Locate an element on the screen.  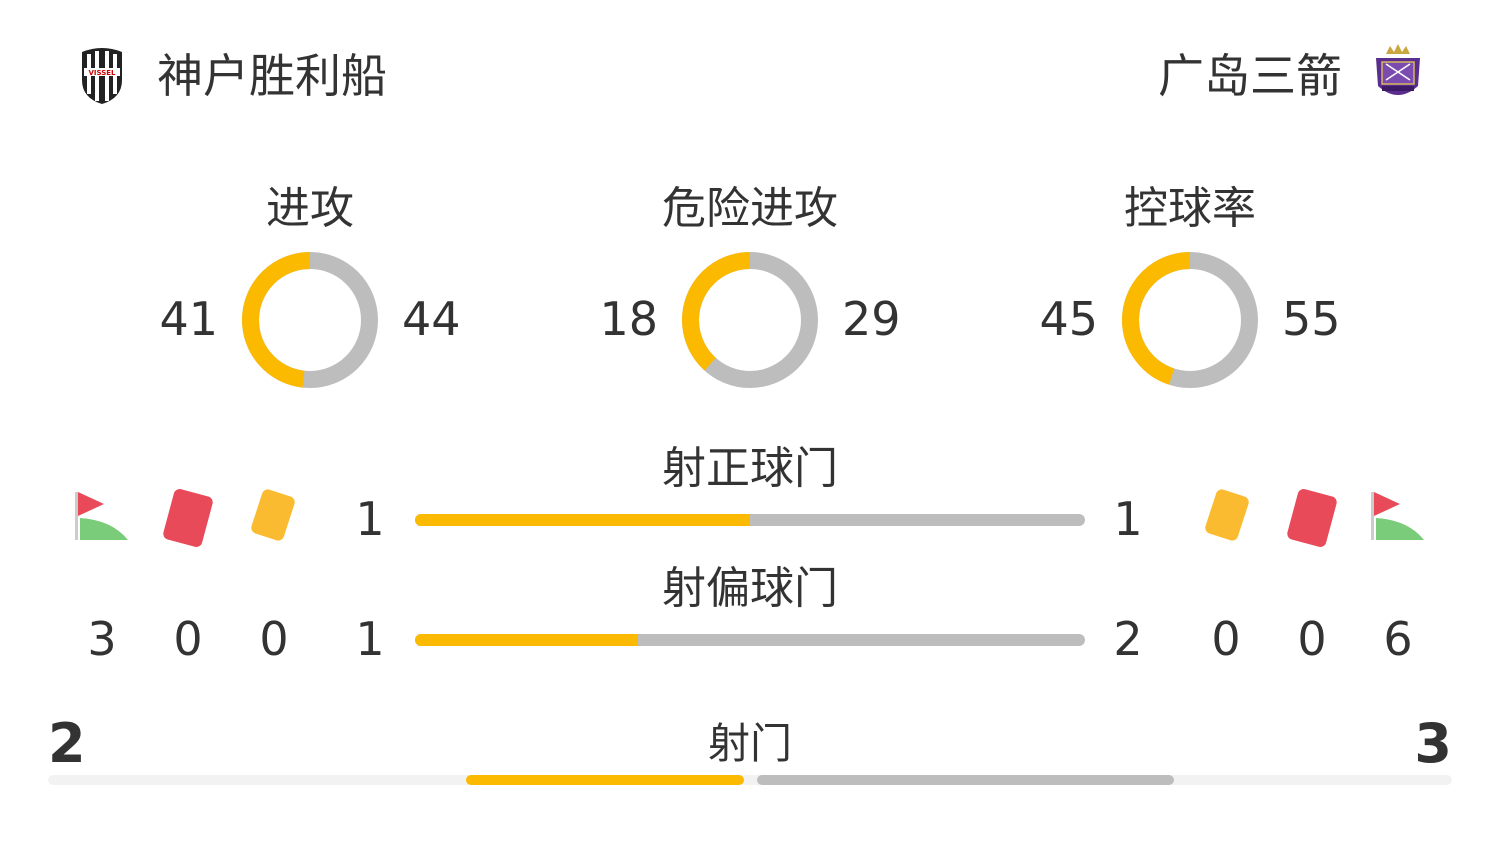
away-red-cards: 0 is located at coordinates (1312, 639).